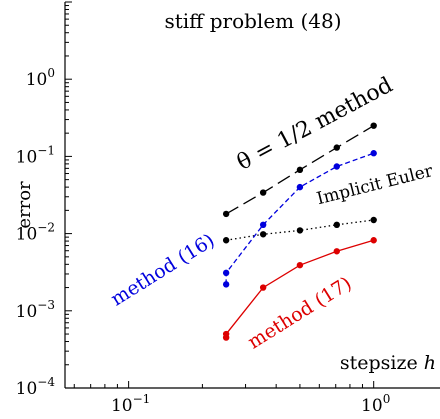 The width and height of the screenshot is (440, 419). What do you see at coordinates (252, 21) in the screenshot?
I see `chart-title: stiff problem (48)` at bounding box center [252, 21].